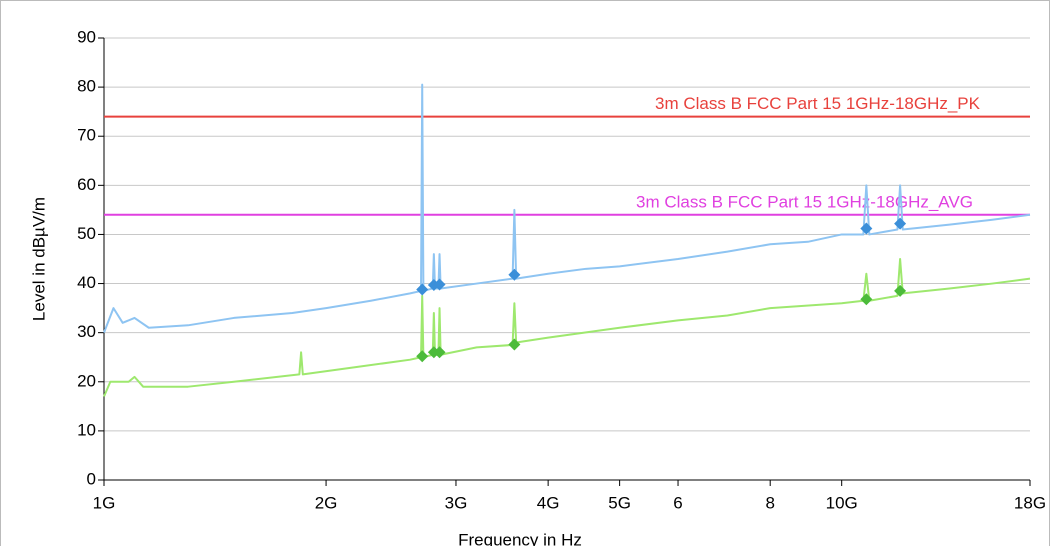 The image size is (1051, 546). What do you see at coordinates (86, 36) in the screenshot?
I see `y-tick-label: 90` at bounding box center [86, 36].